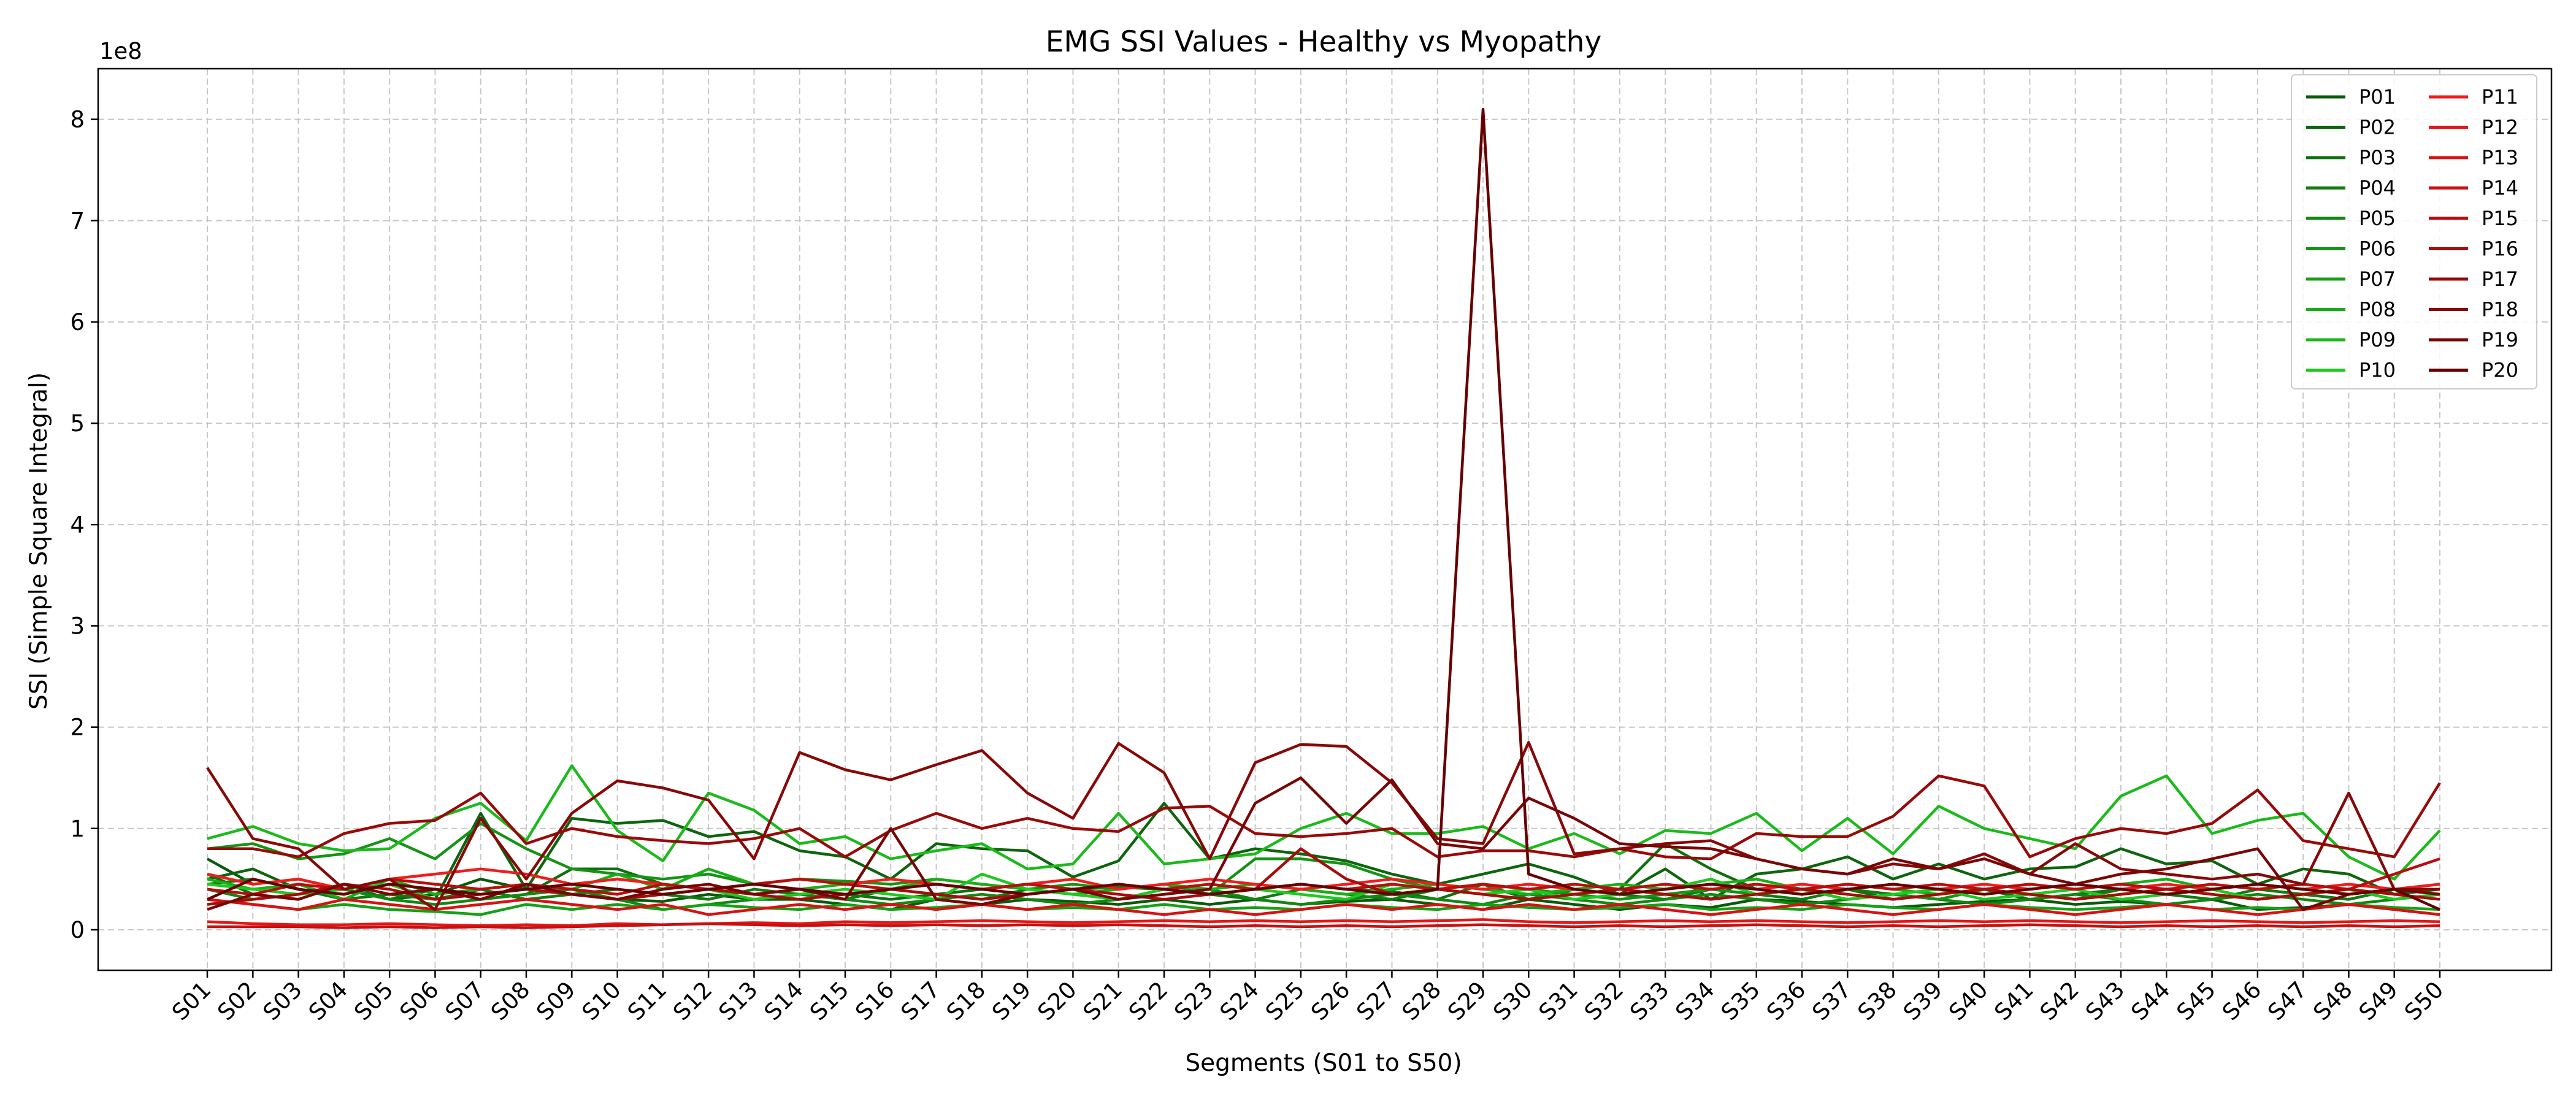  I want to click on x-tick-label: S03, so click(282, 1000).